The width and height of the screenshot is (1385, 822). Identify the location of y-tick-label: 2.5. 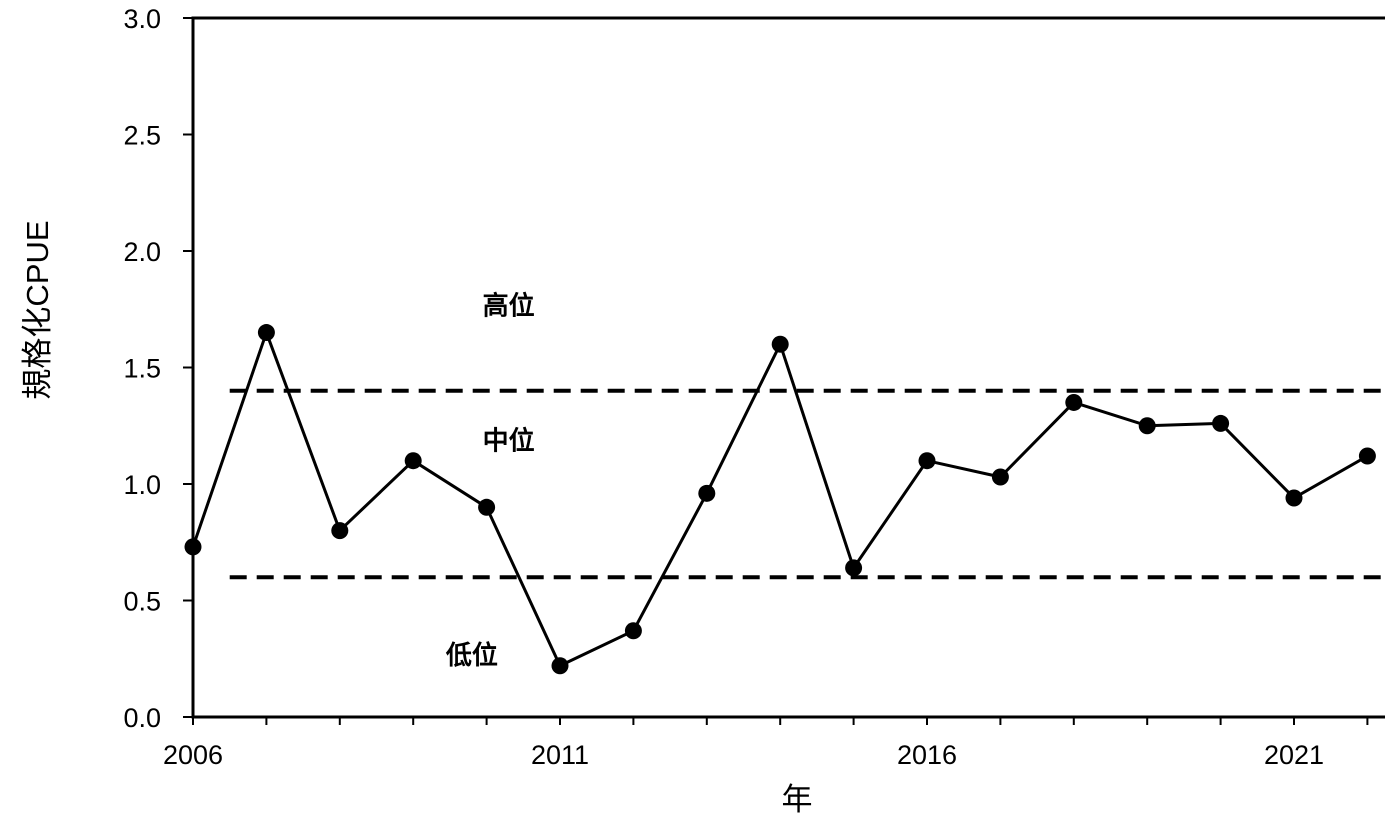
(142, 136).